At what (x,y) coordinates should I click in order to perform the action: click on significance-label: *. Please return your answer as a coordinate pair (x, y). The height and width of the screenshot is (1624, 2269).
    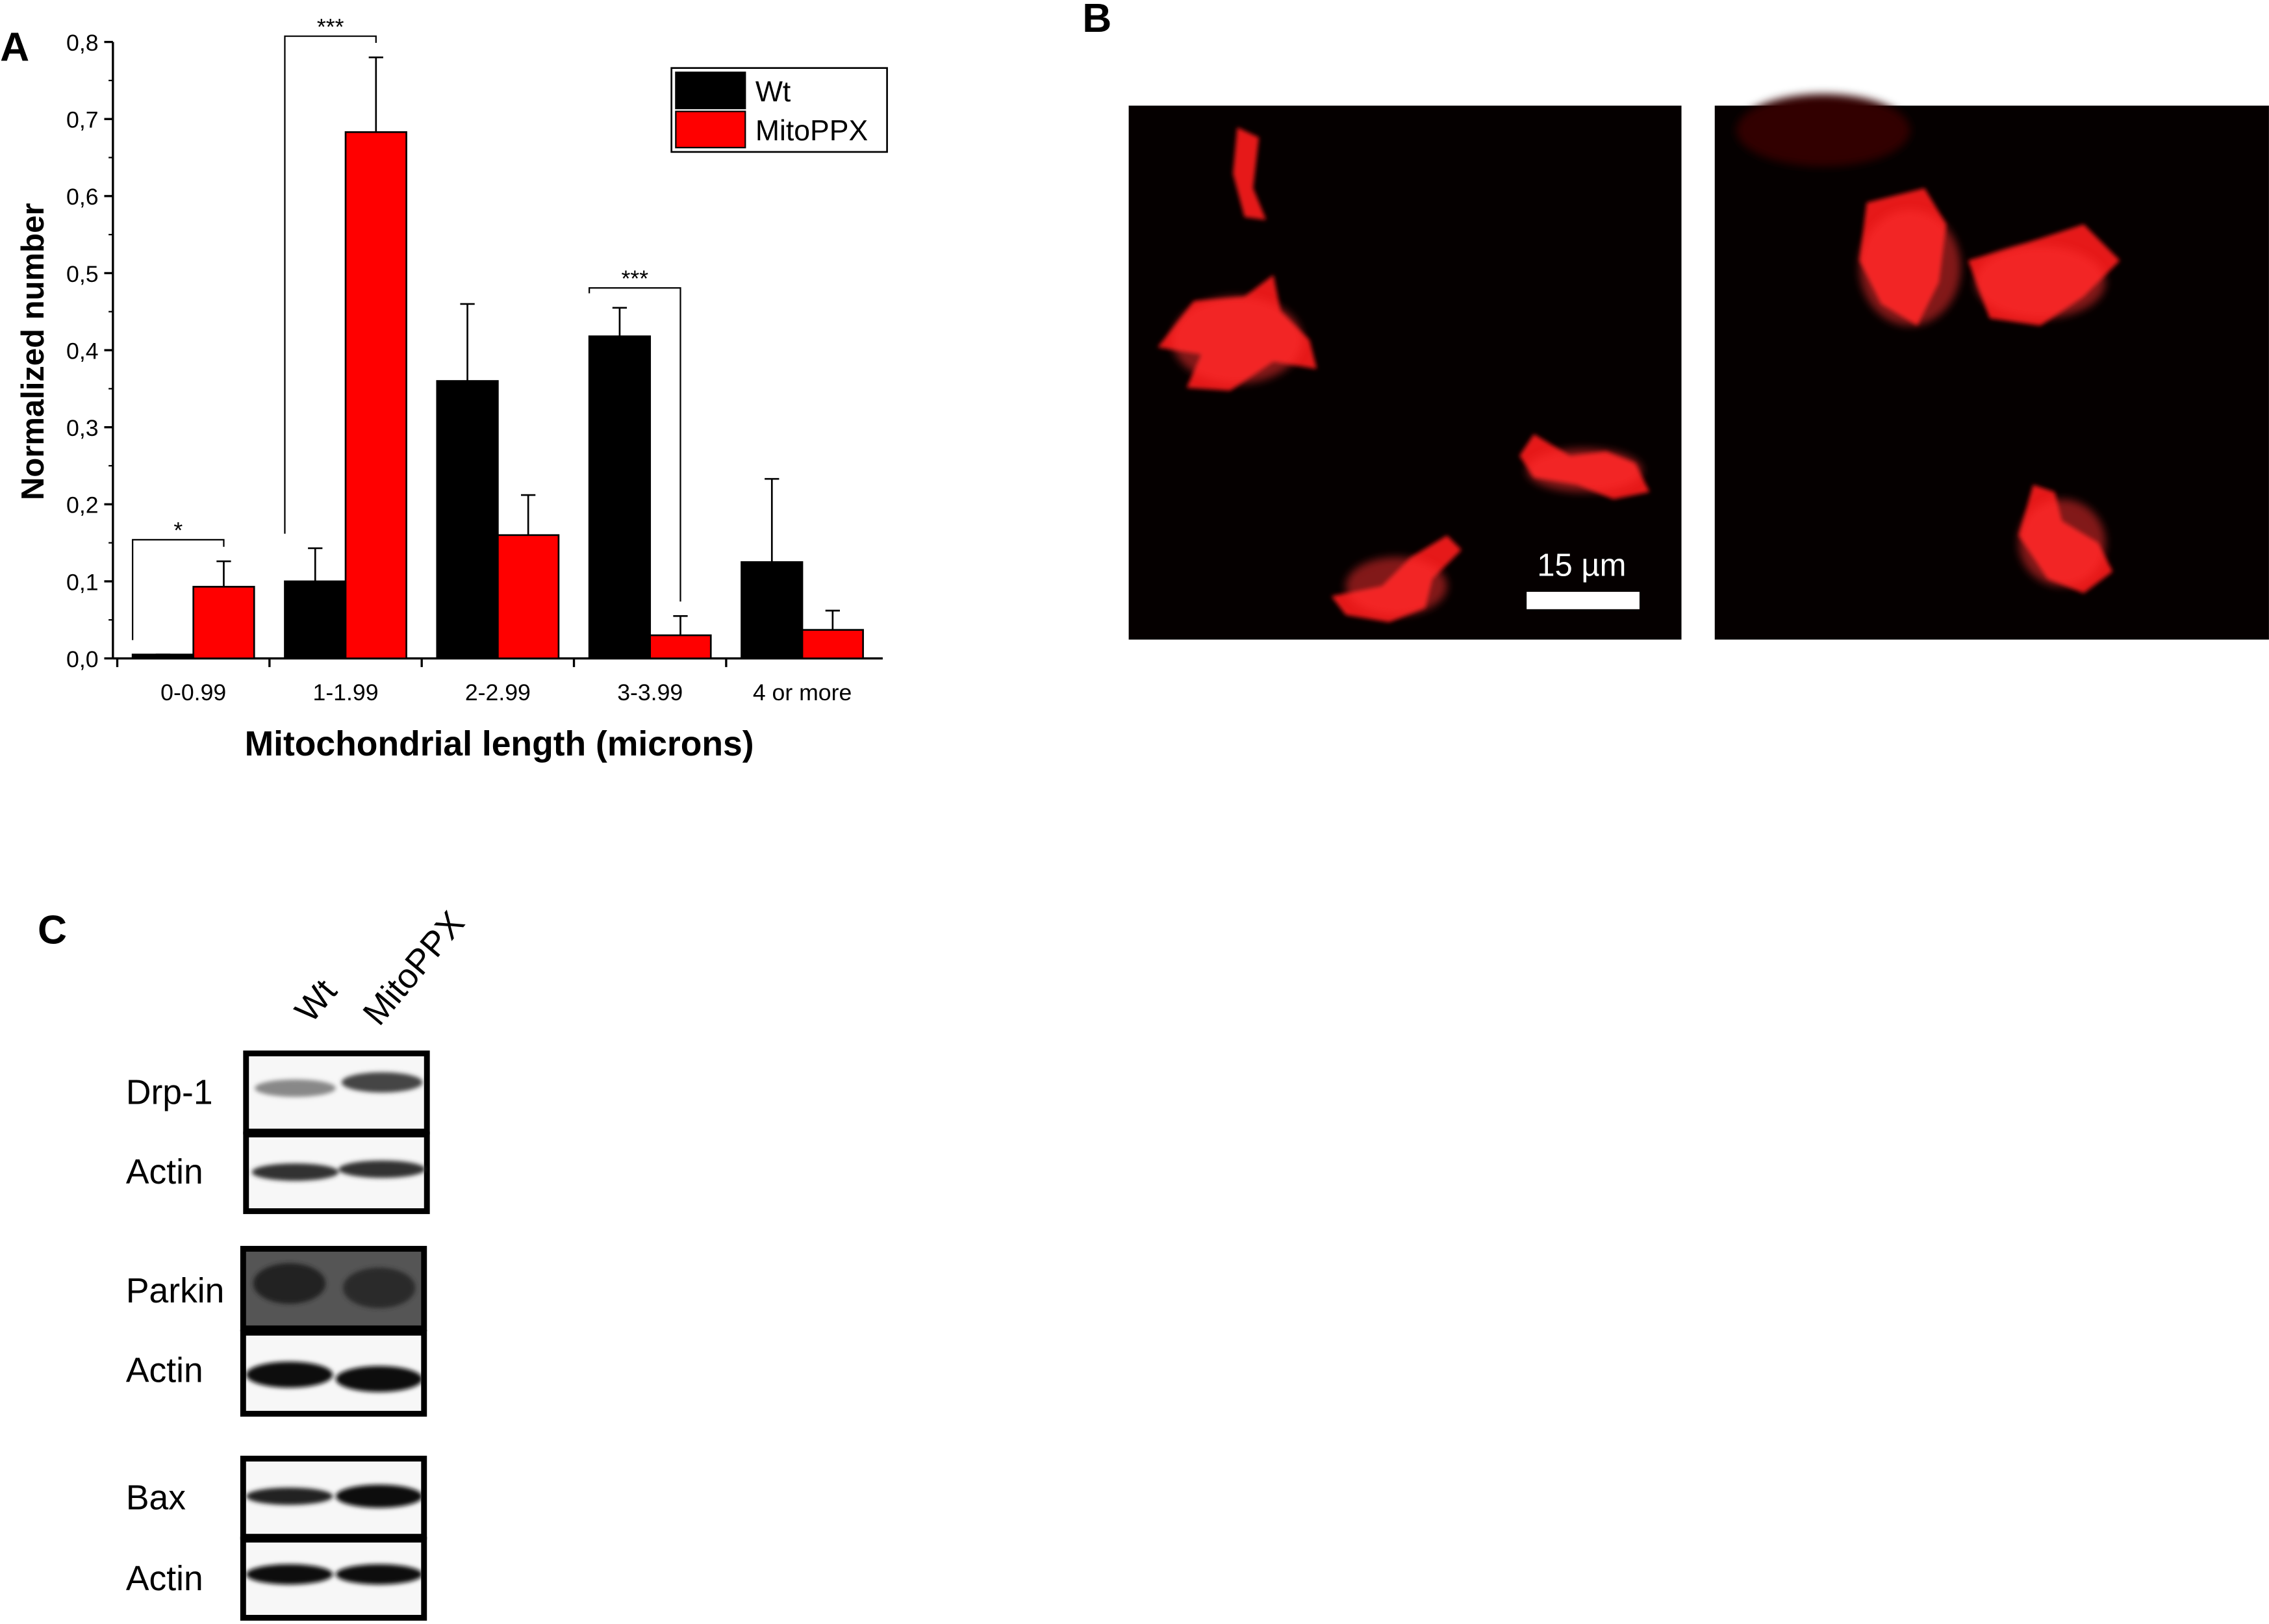
    Looking at the image, I should click on (178, 531).